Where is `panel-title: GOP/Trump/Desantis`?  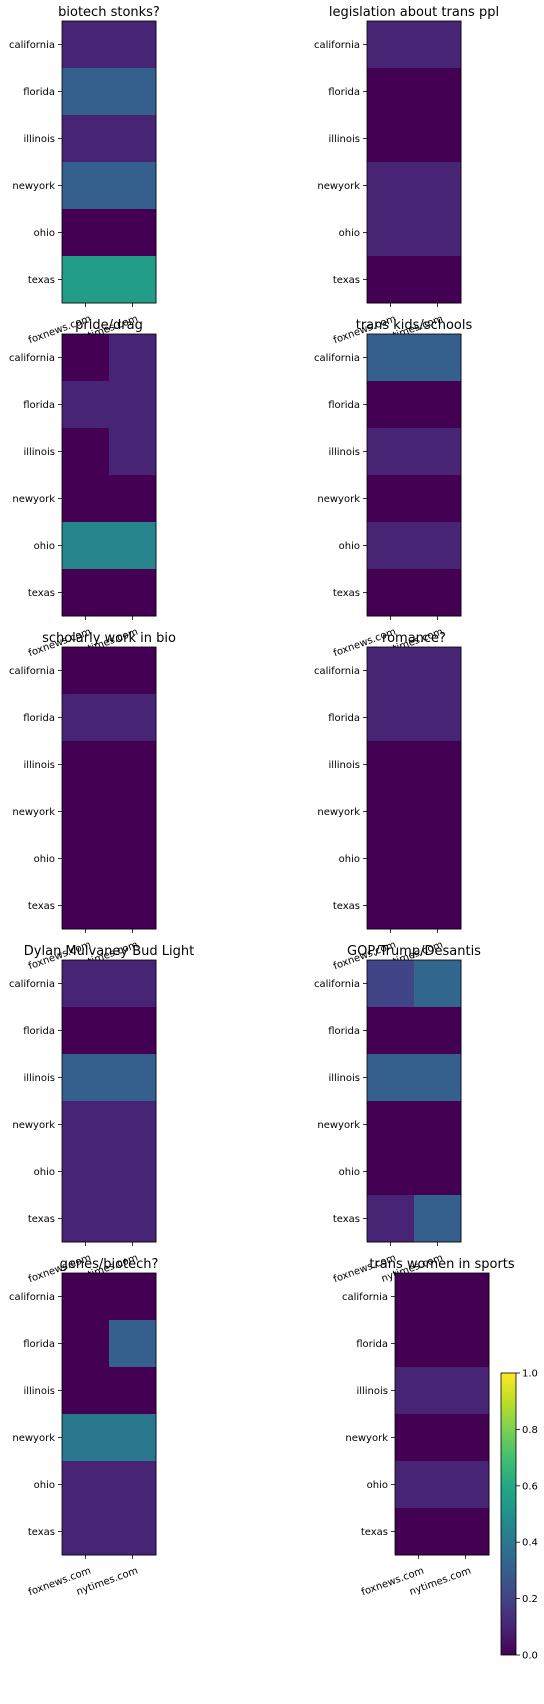
panel-title: GOP/Trump/Desantis is located at coordinates (414, 951).